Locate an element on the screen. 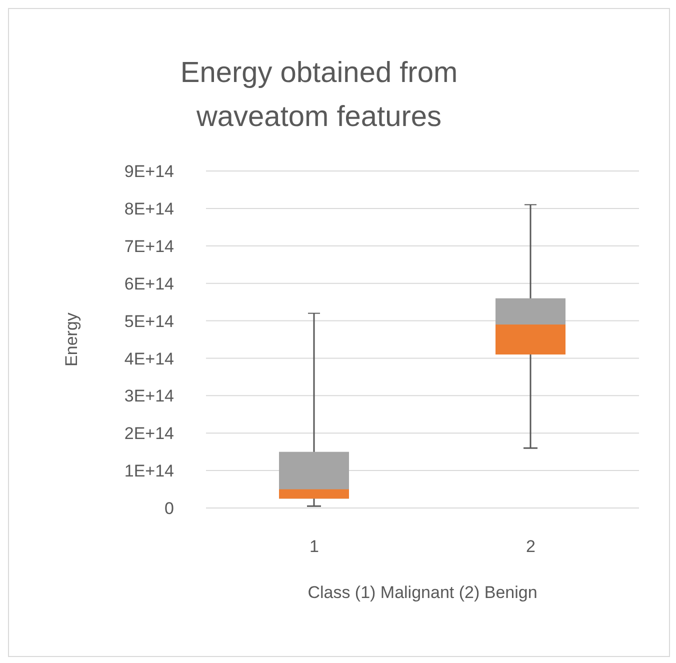 Image resolution: width=676 pixels, height=663 pixels. y-tick-label: 1E+14 is located at coordinates (149, 471).